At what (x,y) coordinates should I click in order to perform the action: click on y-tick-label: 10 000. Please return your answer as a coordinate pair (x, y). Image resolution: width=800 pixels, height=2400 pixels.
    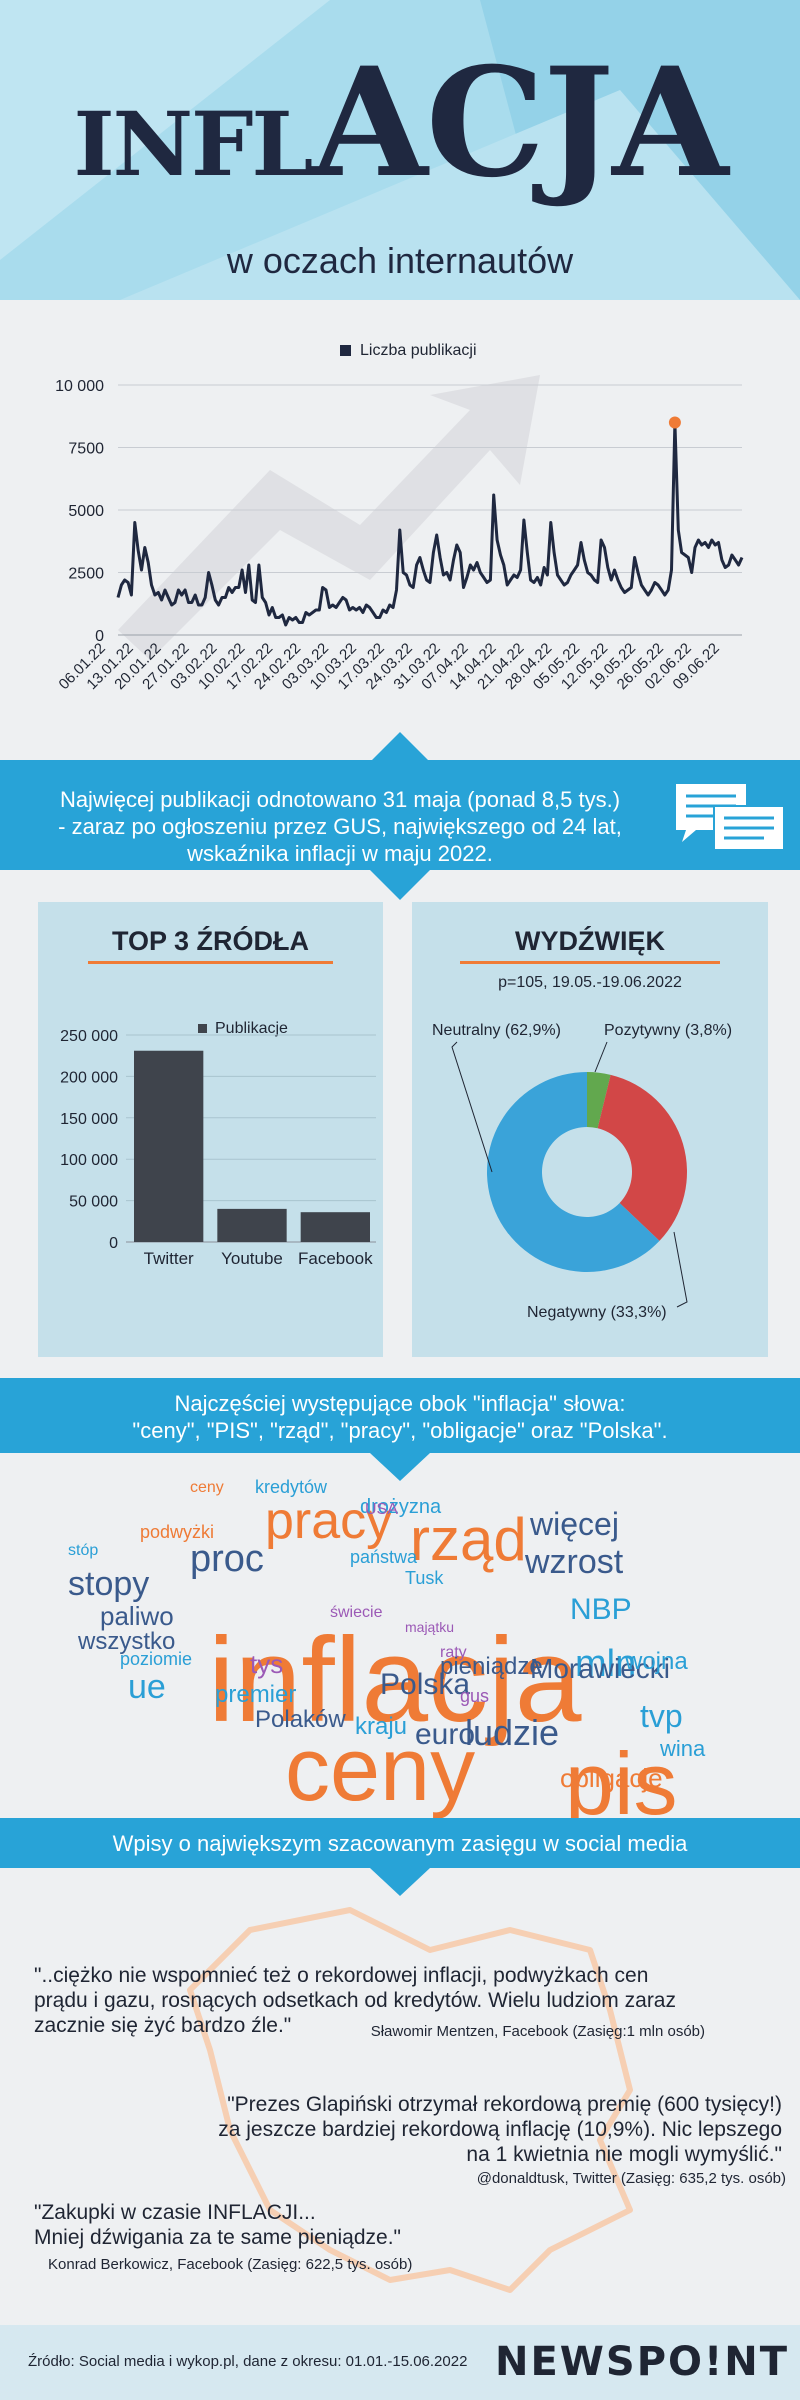
    Looking at the image, I should click on (79, 386).